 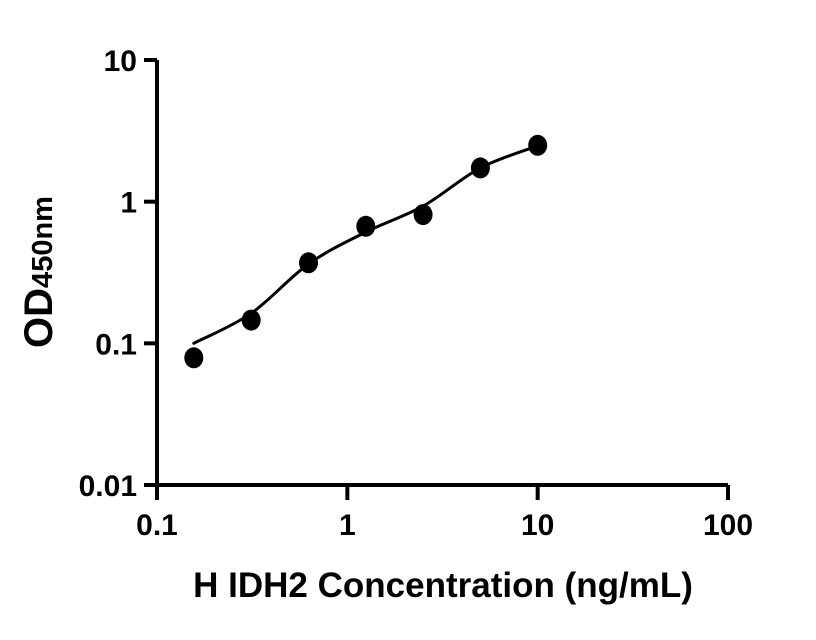 What do you see at coordinates (120, 61) in the screenshot?
I see `y-tick-label: 10` at bounding box center [120, 61].